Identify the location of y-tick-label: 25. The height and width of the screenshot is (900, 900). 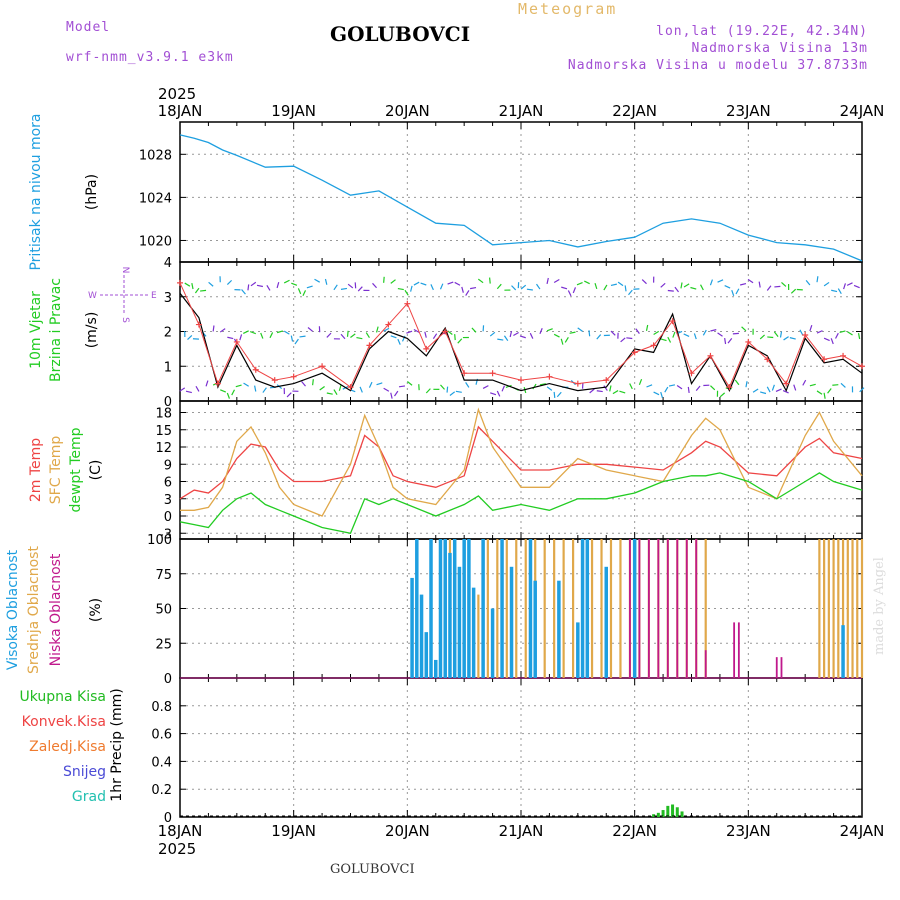
(163, 644).